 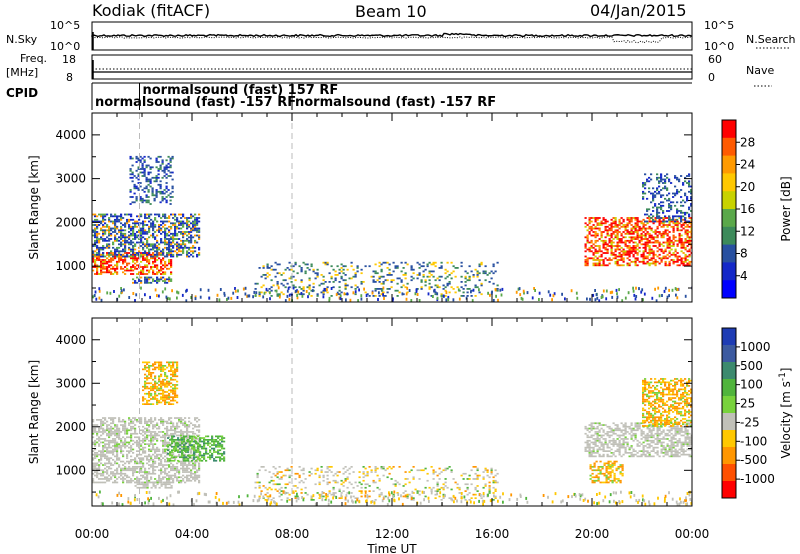 What do you see at coordinates (753, 460) in the screenshot?
I see `colorbar-tick-label: -500` at bounding box center [753, 460].